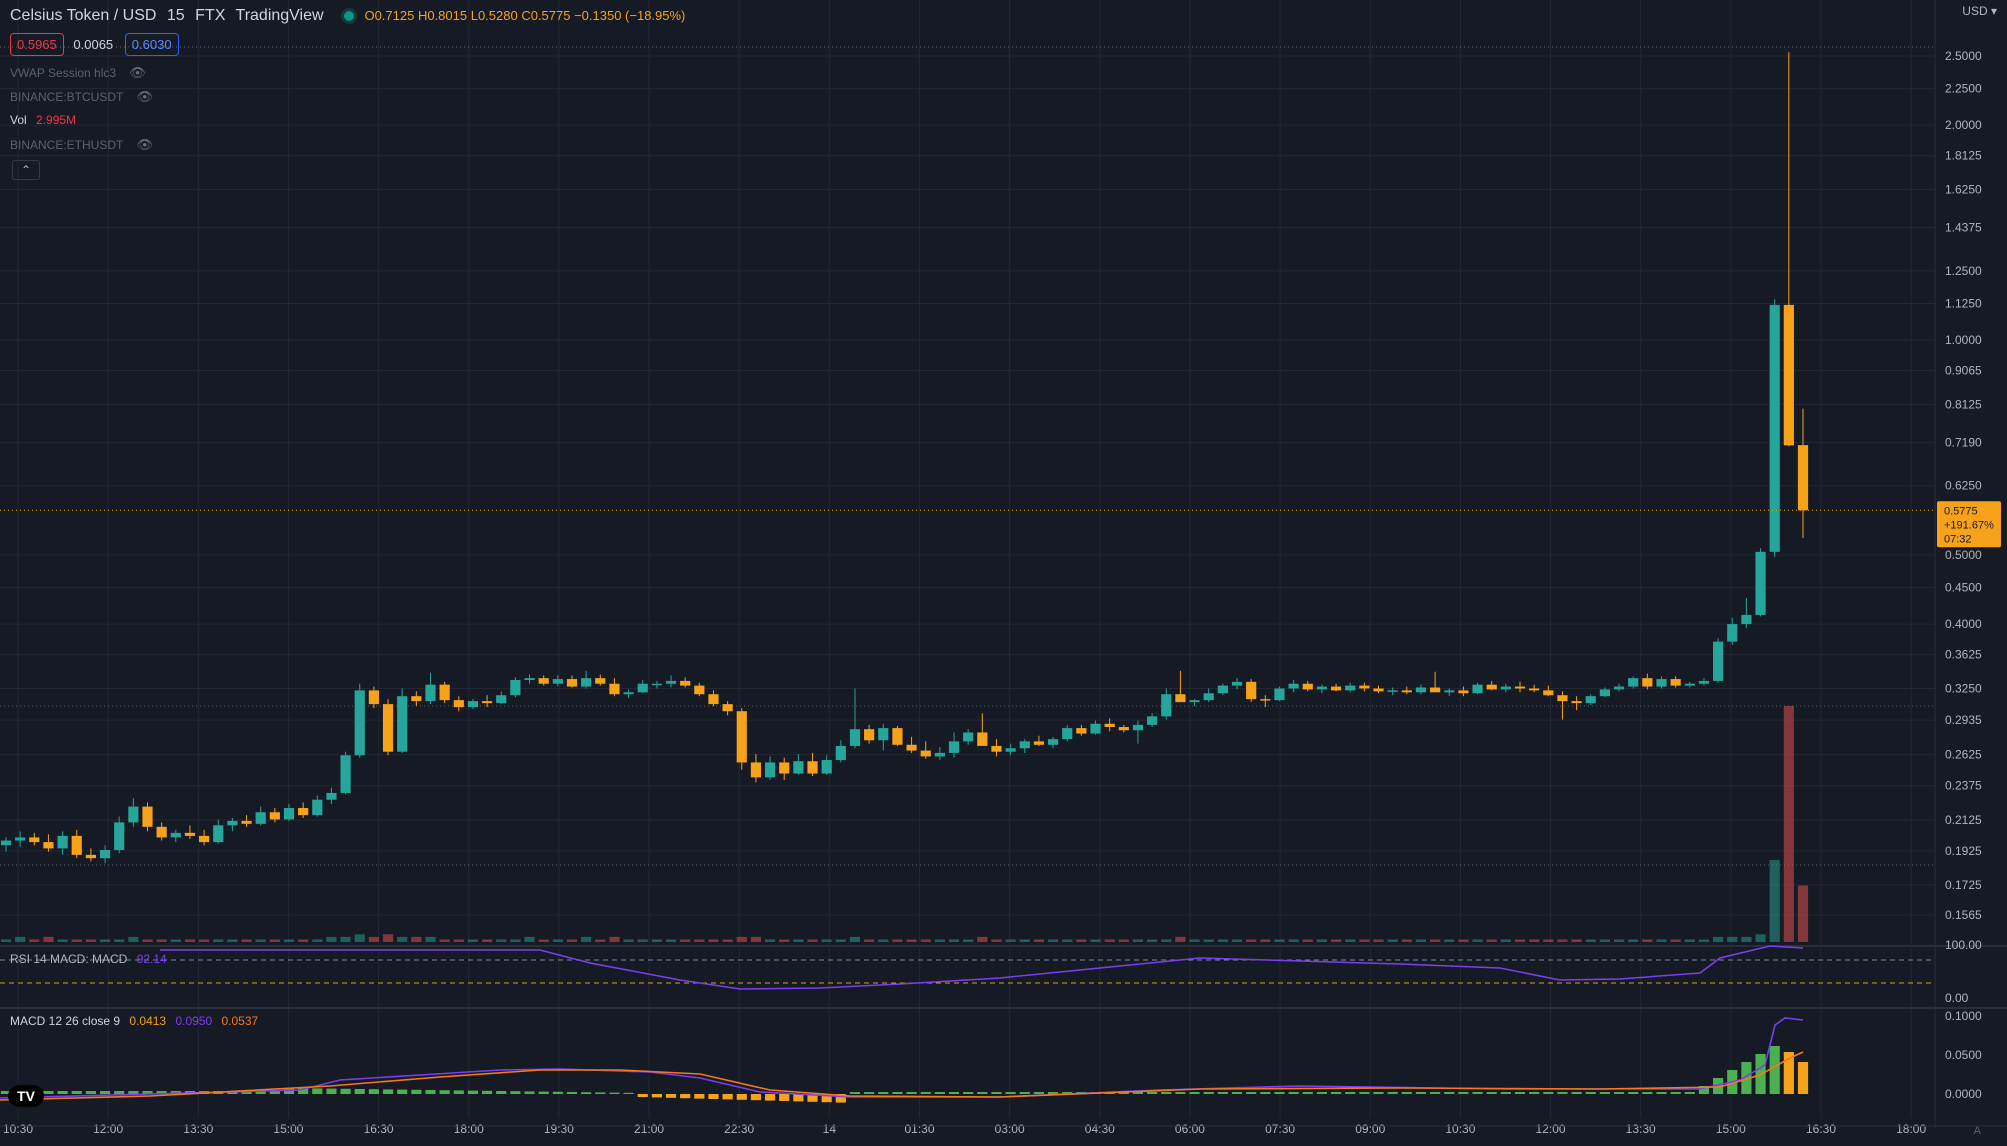 The height and width of the screenshot is (1146, 2007). Describe the element at coordinates (26, 170) in the screenshot. I see `collapse-legend-button: ⌃` at that location.